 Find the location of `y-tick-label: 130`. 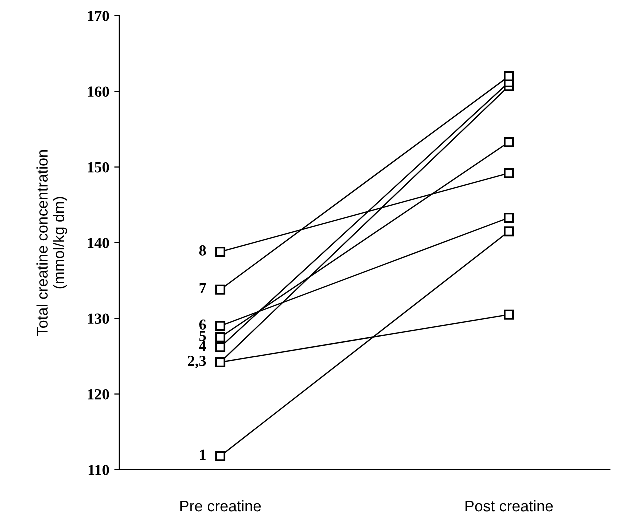

y-tick-label: 130 is located at coordinates (99, 319).